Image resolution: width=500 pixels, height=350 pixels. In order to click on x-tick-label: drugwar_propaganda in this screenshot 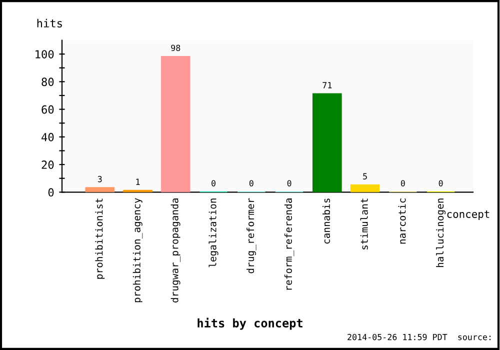, I will do `click(175, 250)`.